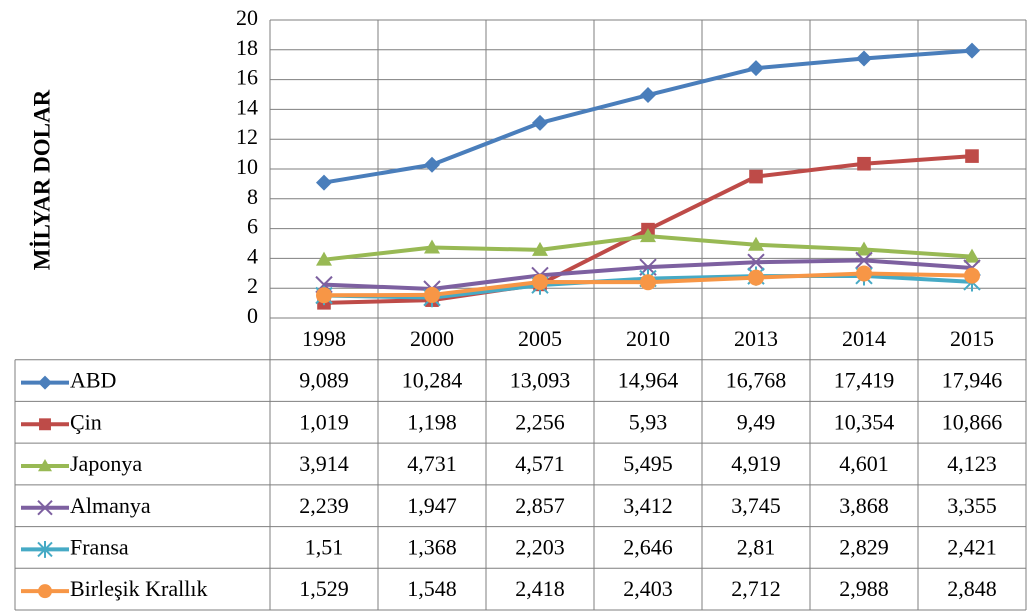  Describe the element at coordinates (756, 505) in the screenshot. I see `table-cell: 3,745` at that location.